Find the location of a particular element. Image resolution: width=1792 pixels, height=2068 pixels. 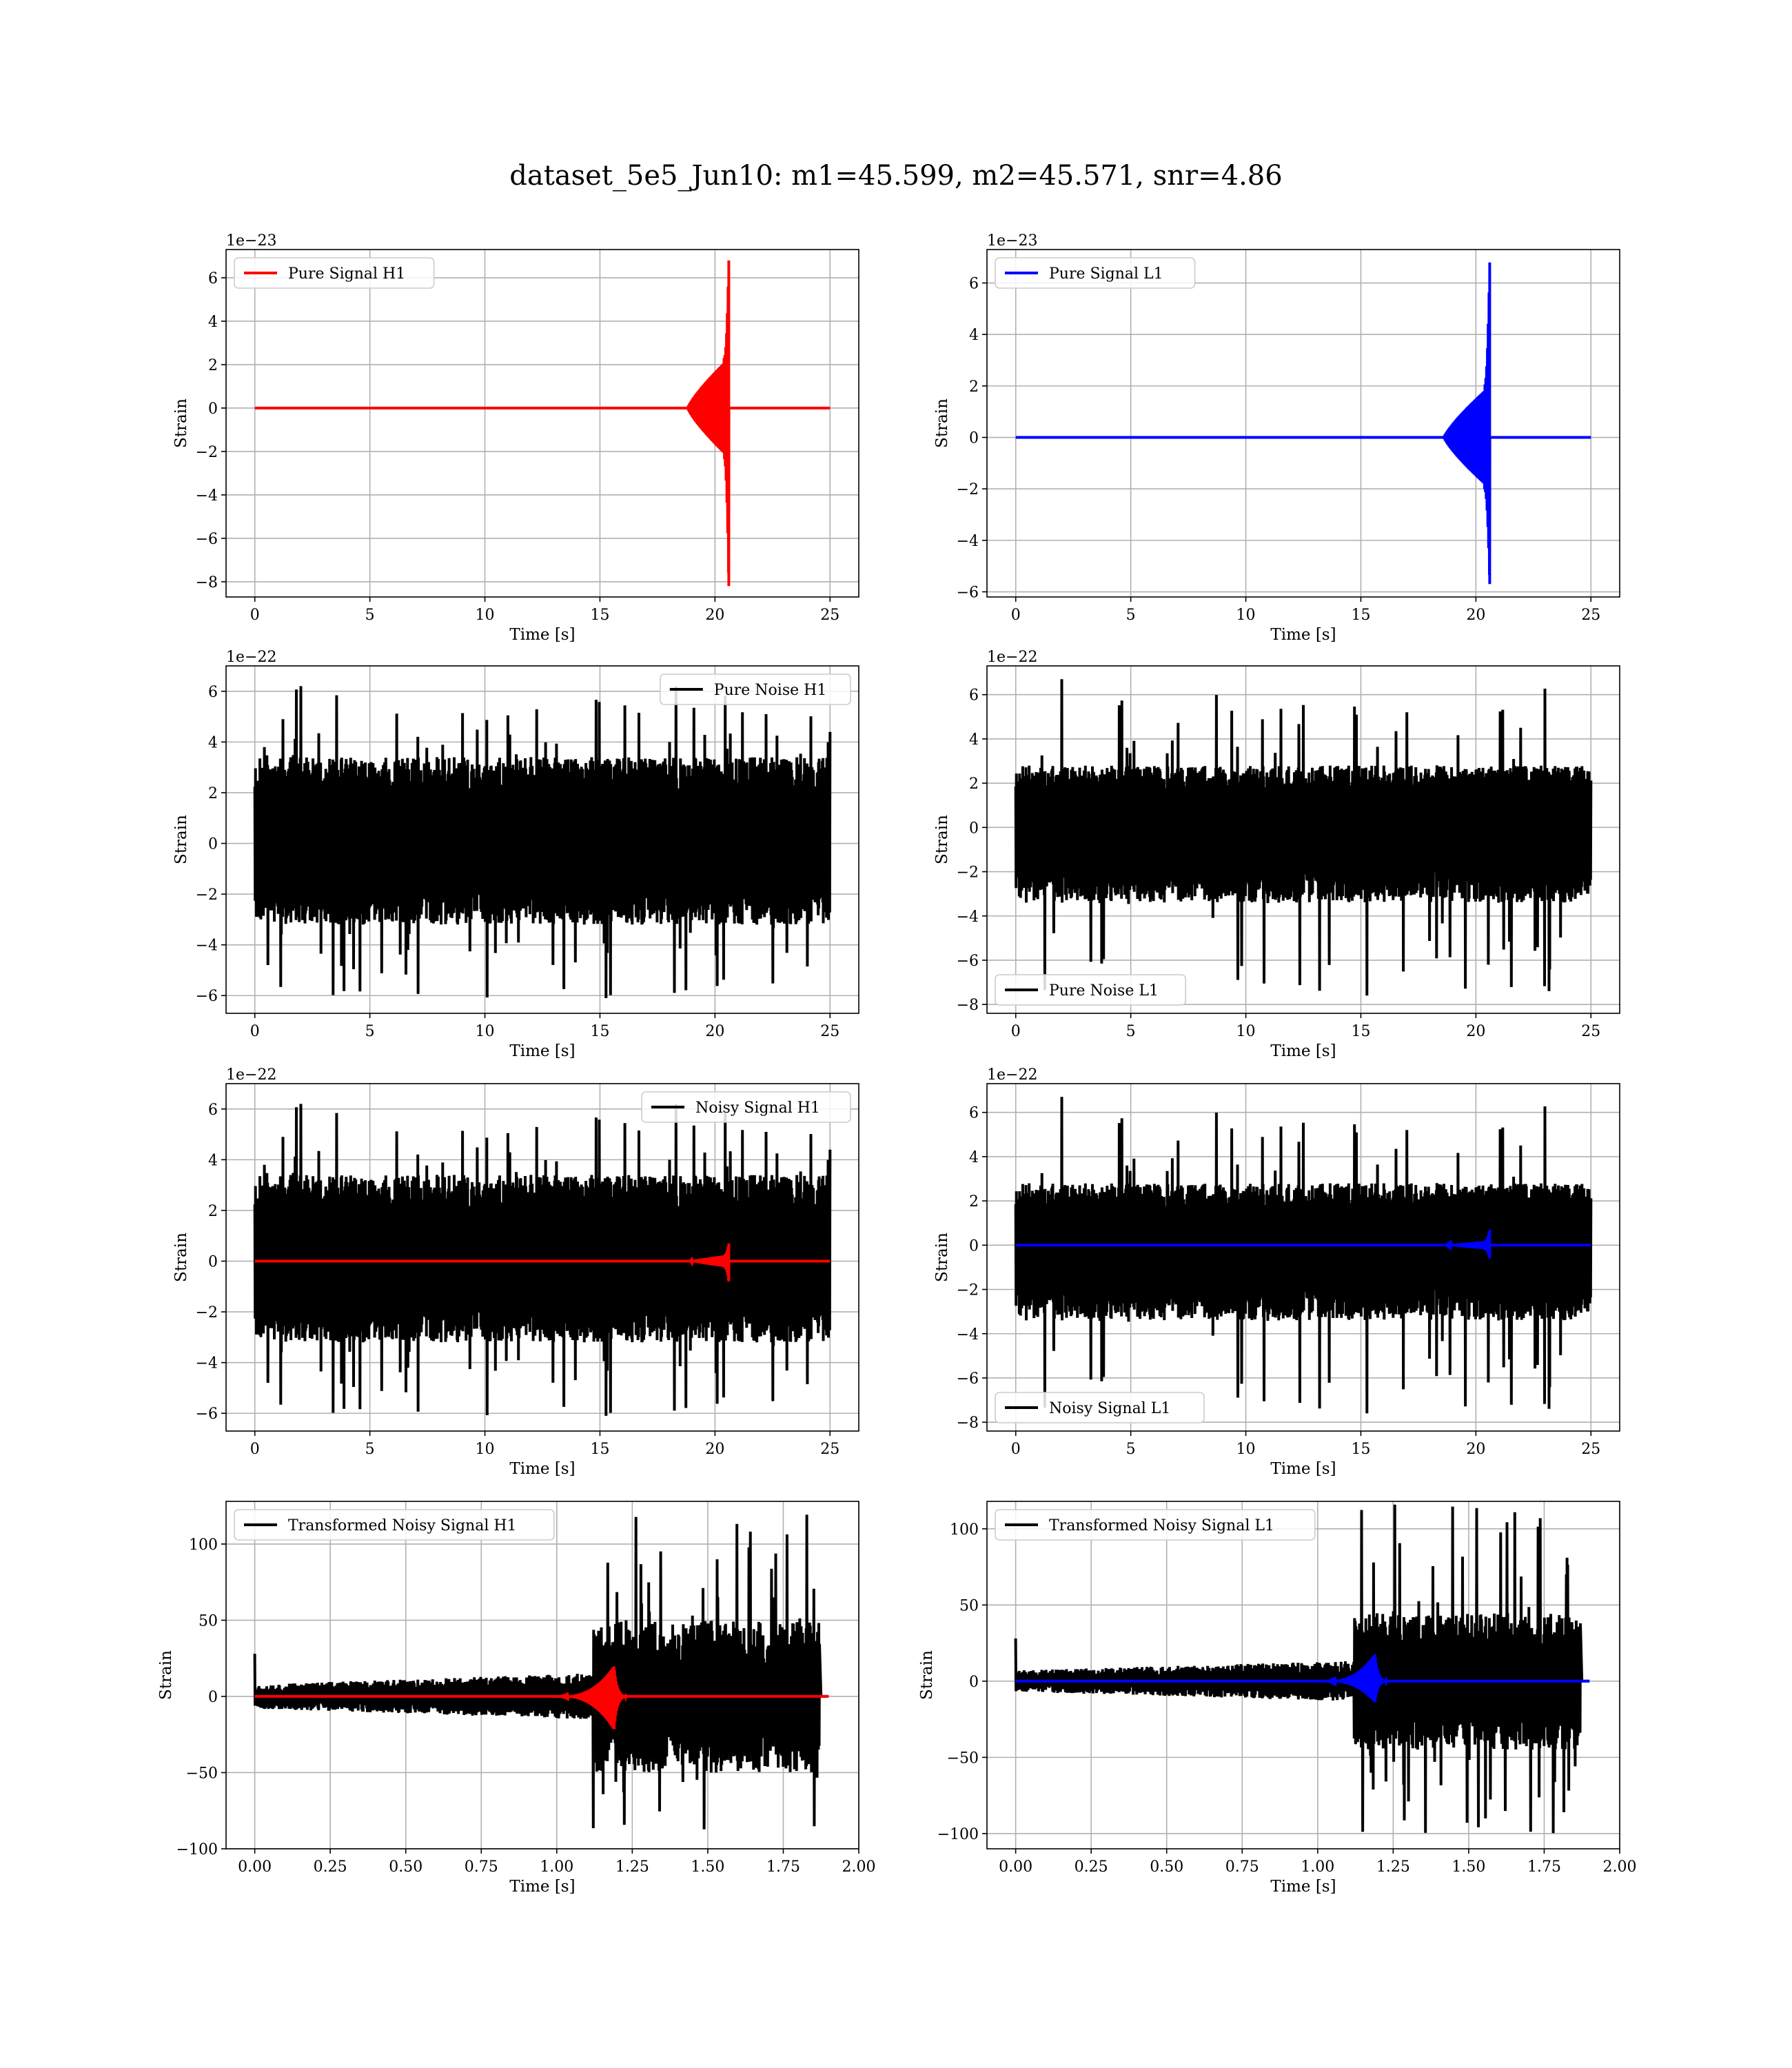

legend-label: Pure Signal H1 is located at coordinates (346, 274).